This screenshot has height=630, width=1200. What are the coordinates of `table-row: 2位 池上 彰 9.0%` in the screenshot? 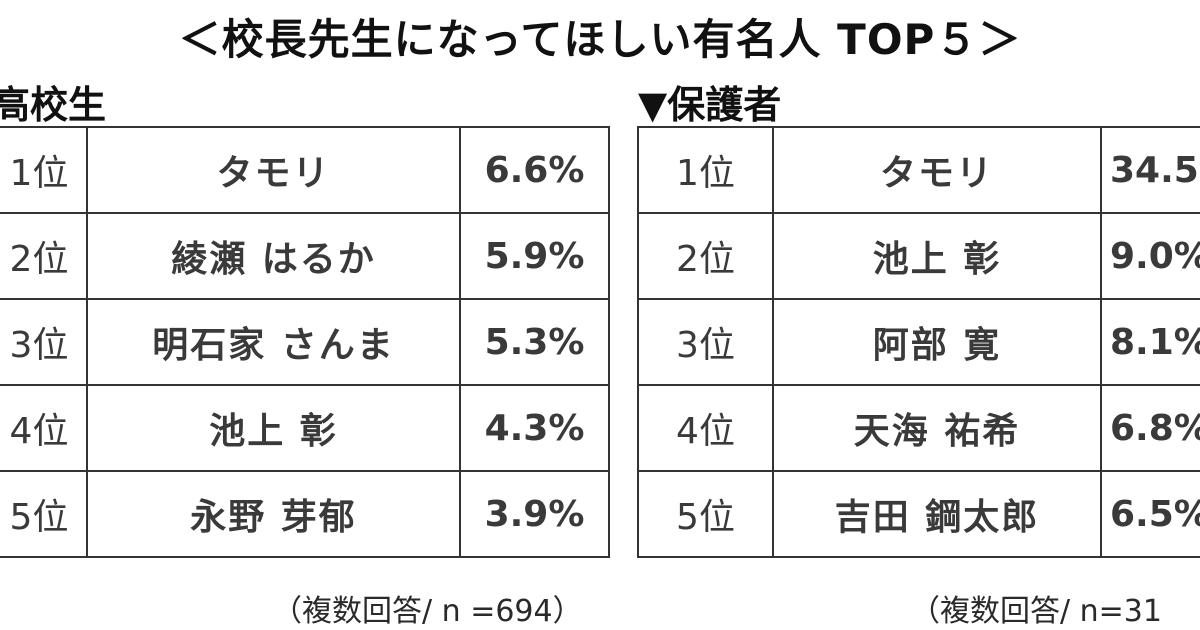 It's located at (918, 256).